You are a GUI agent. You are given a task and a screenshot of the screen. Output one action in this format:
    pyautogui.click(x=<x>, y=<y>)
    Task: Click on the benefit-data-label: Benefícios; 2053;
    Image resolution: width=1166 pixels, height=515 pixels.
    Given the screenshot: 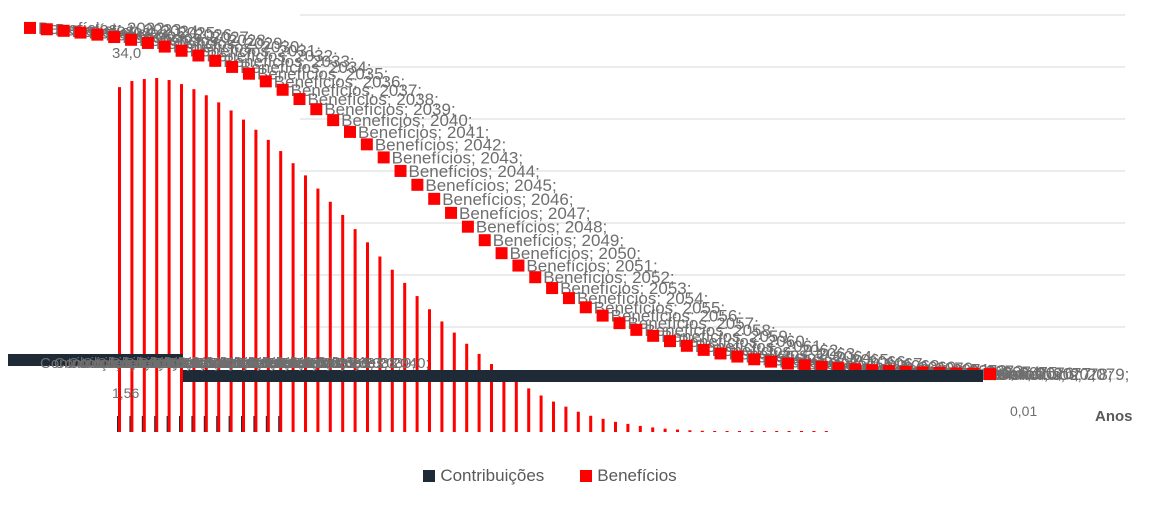 What is the action you would take?
    pyautogui.click(x=625, y=288)
    